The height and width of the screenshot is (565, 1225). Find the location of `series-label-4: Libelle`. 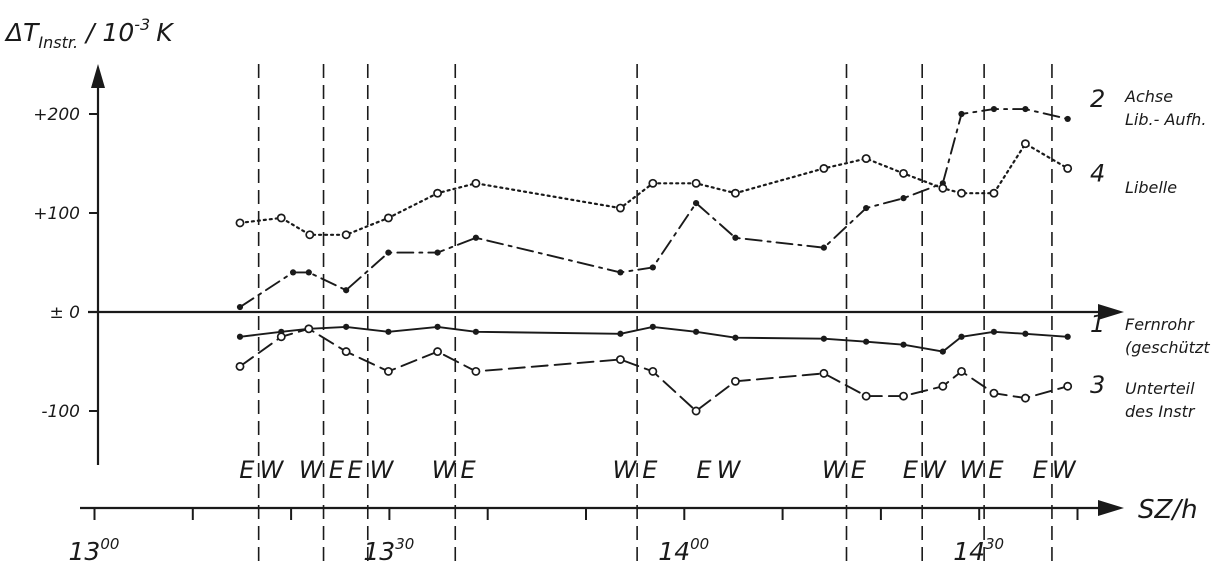

series-label-4: Libelle is located at coordinates (1151, 187).